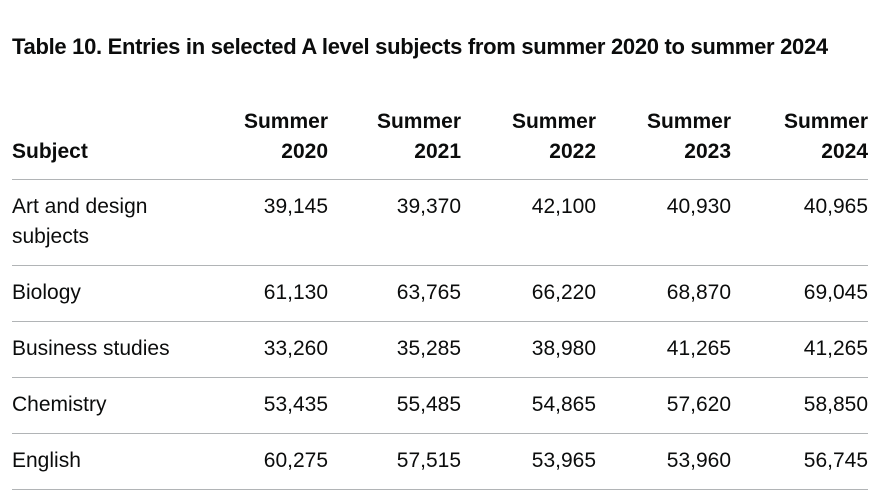 The height and width of the screenshot is (497, 890). What do you see at coordinates (799, 222) in the screenshot?
I see `value-cell: 40,965` at bounding box center [799, 222].